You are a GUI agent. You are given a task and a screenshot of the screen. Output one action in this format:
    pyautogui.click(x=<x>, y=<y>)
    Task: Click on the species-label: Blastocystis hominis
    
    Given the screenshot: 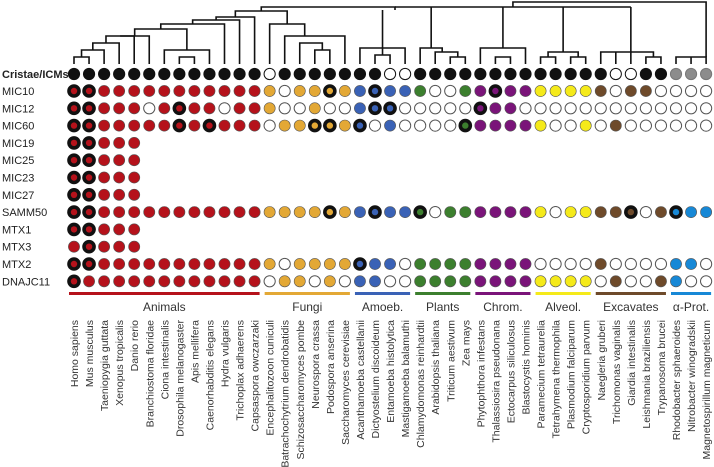 What is the action you would take?
    pyautogui.click(x=527, y=367)
    